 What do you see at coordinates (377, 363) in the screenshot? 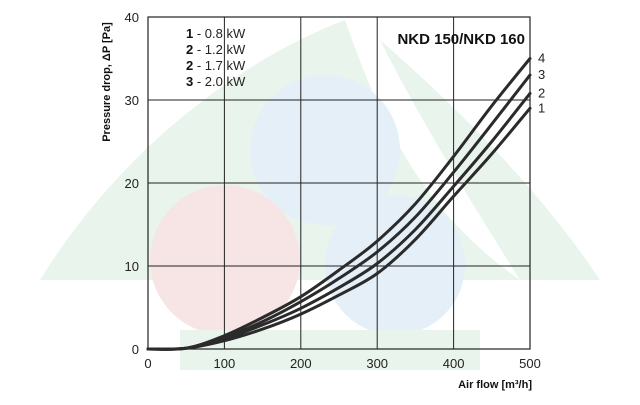
I see `x-tick-label: 300` at bounding box center [377, 363].